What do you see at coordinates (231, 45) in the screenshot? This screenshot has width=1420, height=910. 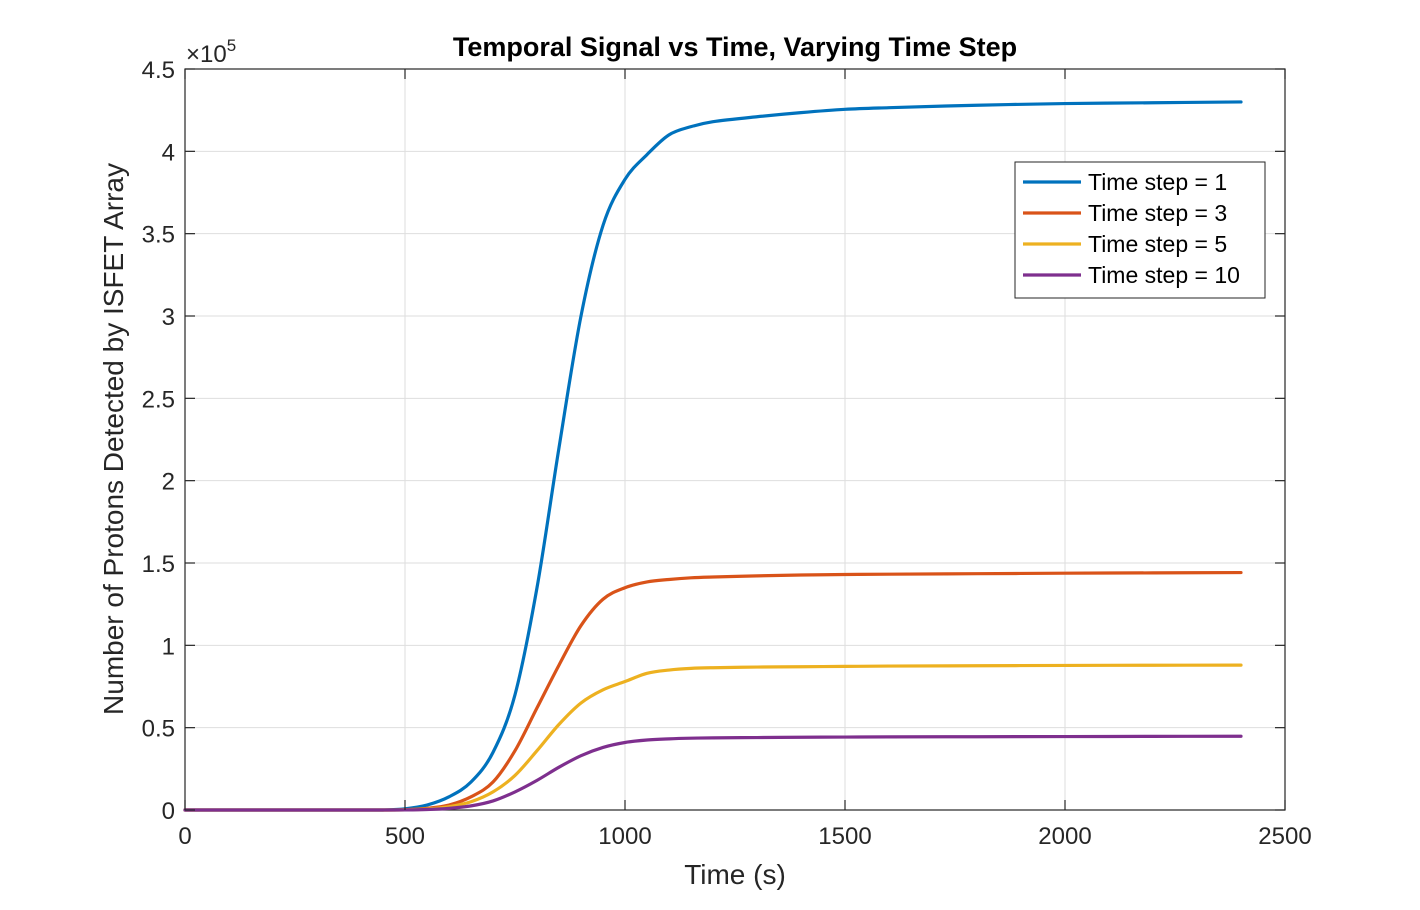 I see `y-axis-multiplier-exponent: 5` at bounding box center [231, 45].